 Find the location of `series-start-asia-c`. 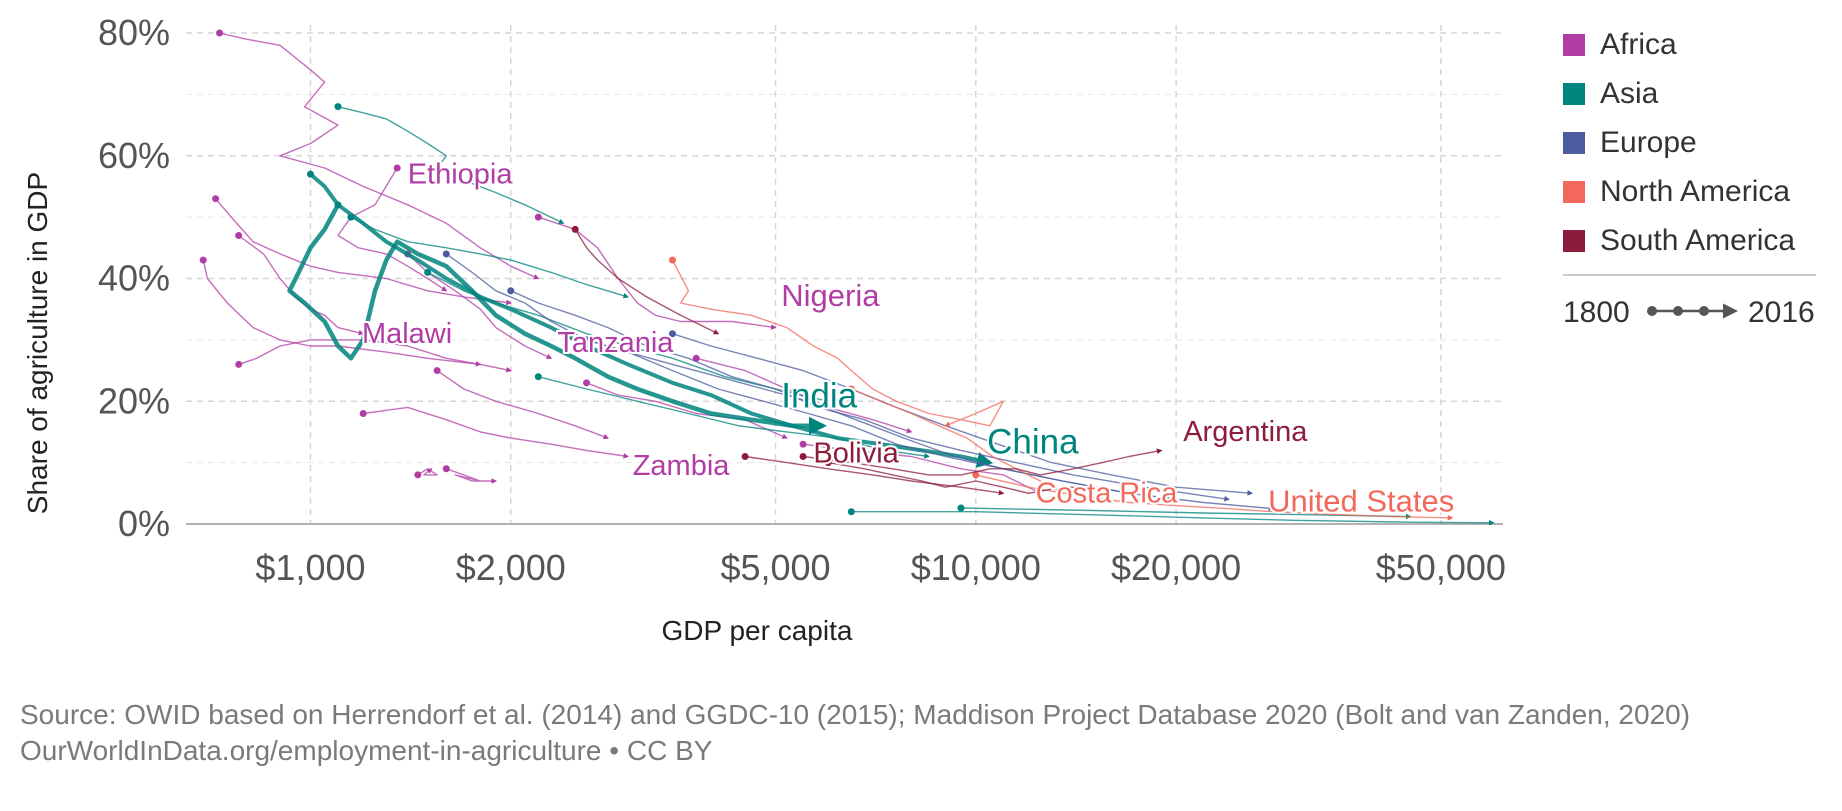

series-start-asia-c is located at coordinates (428, 272).